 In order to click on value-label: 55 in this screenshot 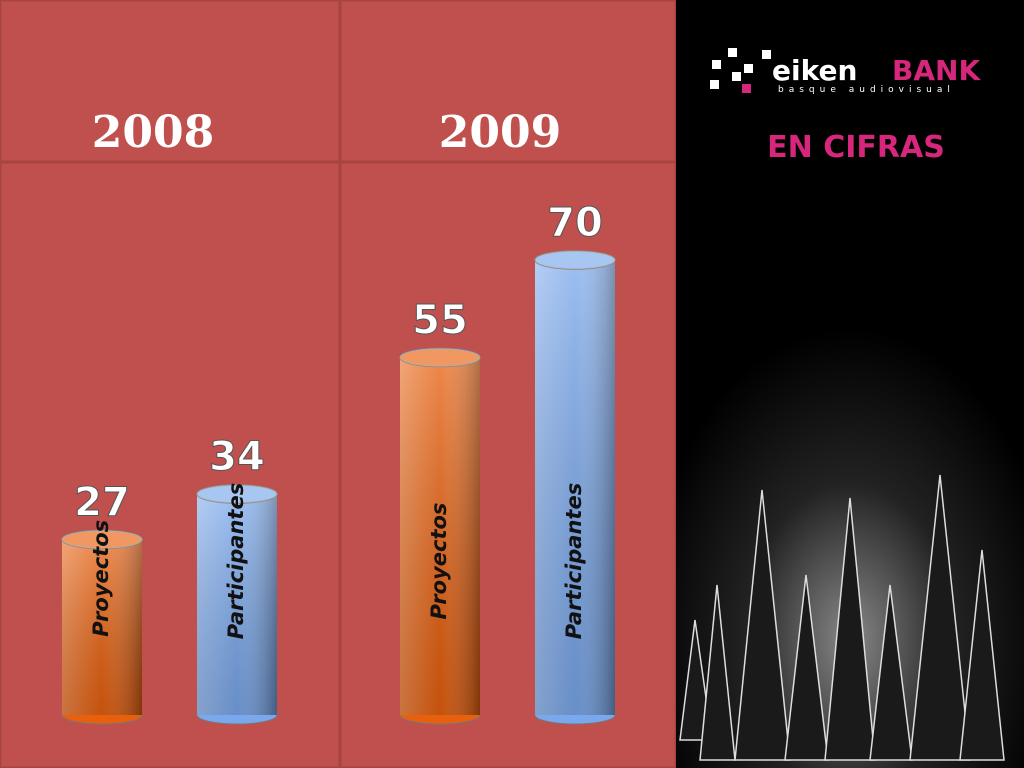, I will do `click(440, 321)`.